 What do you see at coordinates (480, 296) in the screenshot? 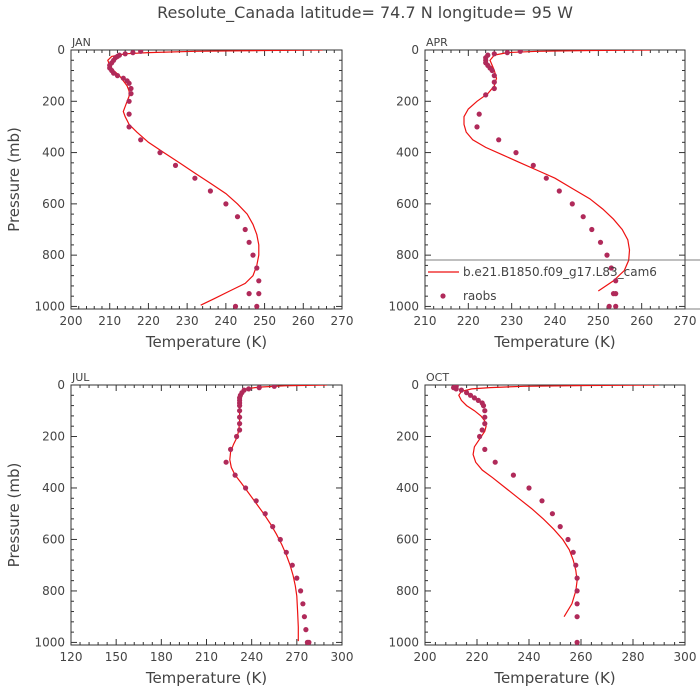
I see `legend-obs-label: raobs` at bounding box center [480, 296].